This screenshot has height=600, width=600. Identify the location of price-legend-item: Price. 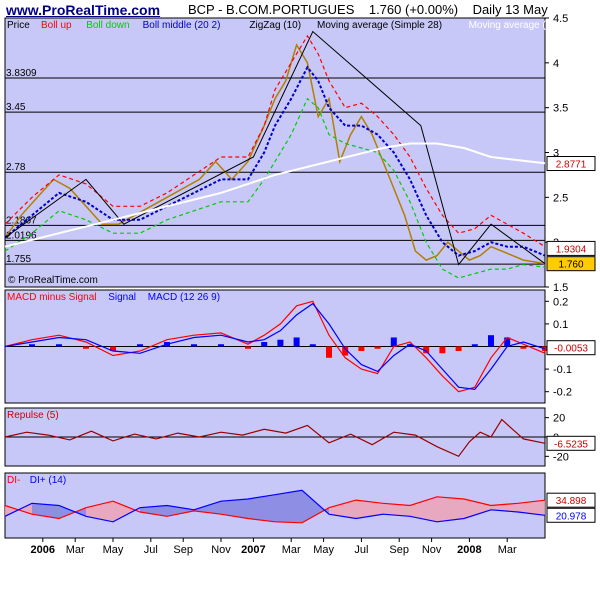
(18, 25).